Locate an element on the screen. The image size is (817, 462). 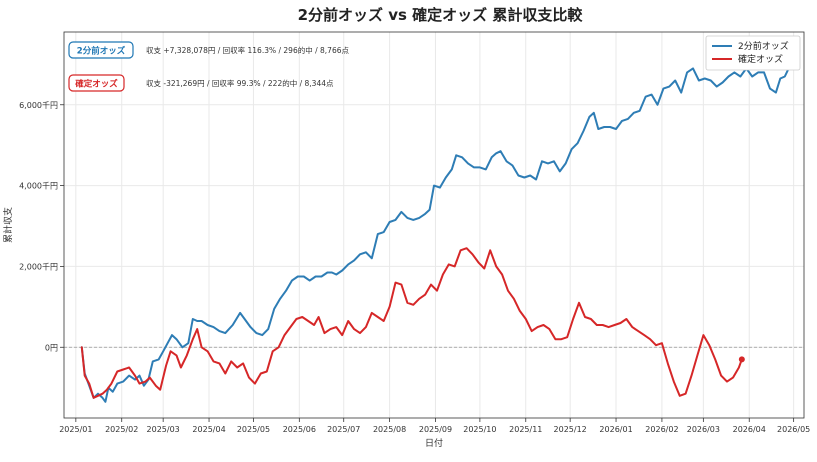
x-tick-label: 2025/01 is located at coordinates (75, 429).